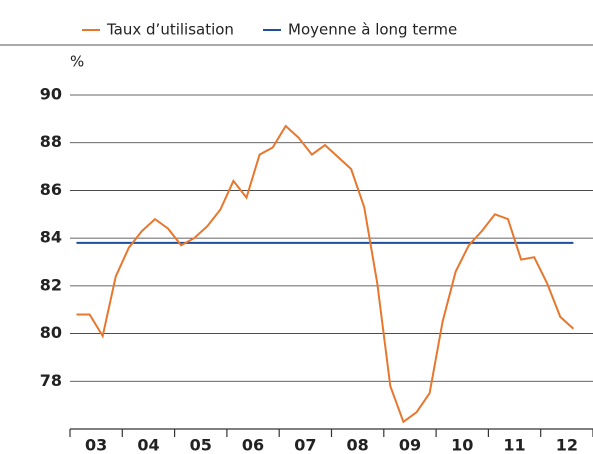  I want to click on y-unit: %, so click(77, 62).